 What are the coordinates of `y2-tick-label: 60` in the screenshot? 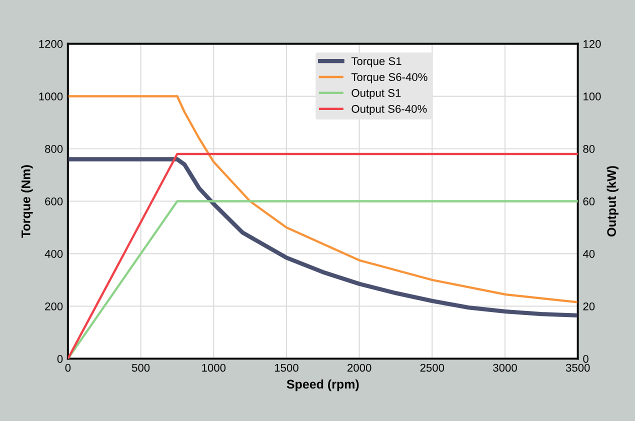 It's located at (589, 202).